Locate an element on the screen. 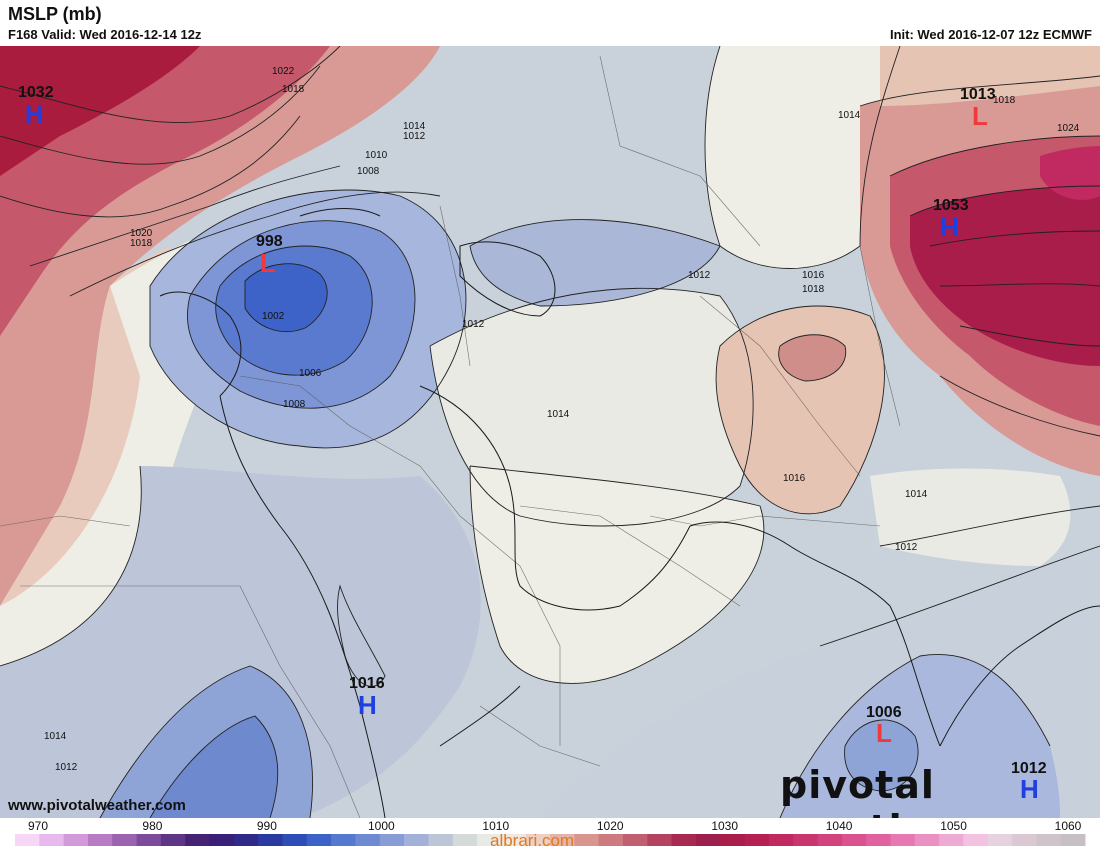 Image resolution: width=1100 pixels, height=855 pixels. legend-tick-label: 970 is located at coordinates (38, 826).